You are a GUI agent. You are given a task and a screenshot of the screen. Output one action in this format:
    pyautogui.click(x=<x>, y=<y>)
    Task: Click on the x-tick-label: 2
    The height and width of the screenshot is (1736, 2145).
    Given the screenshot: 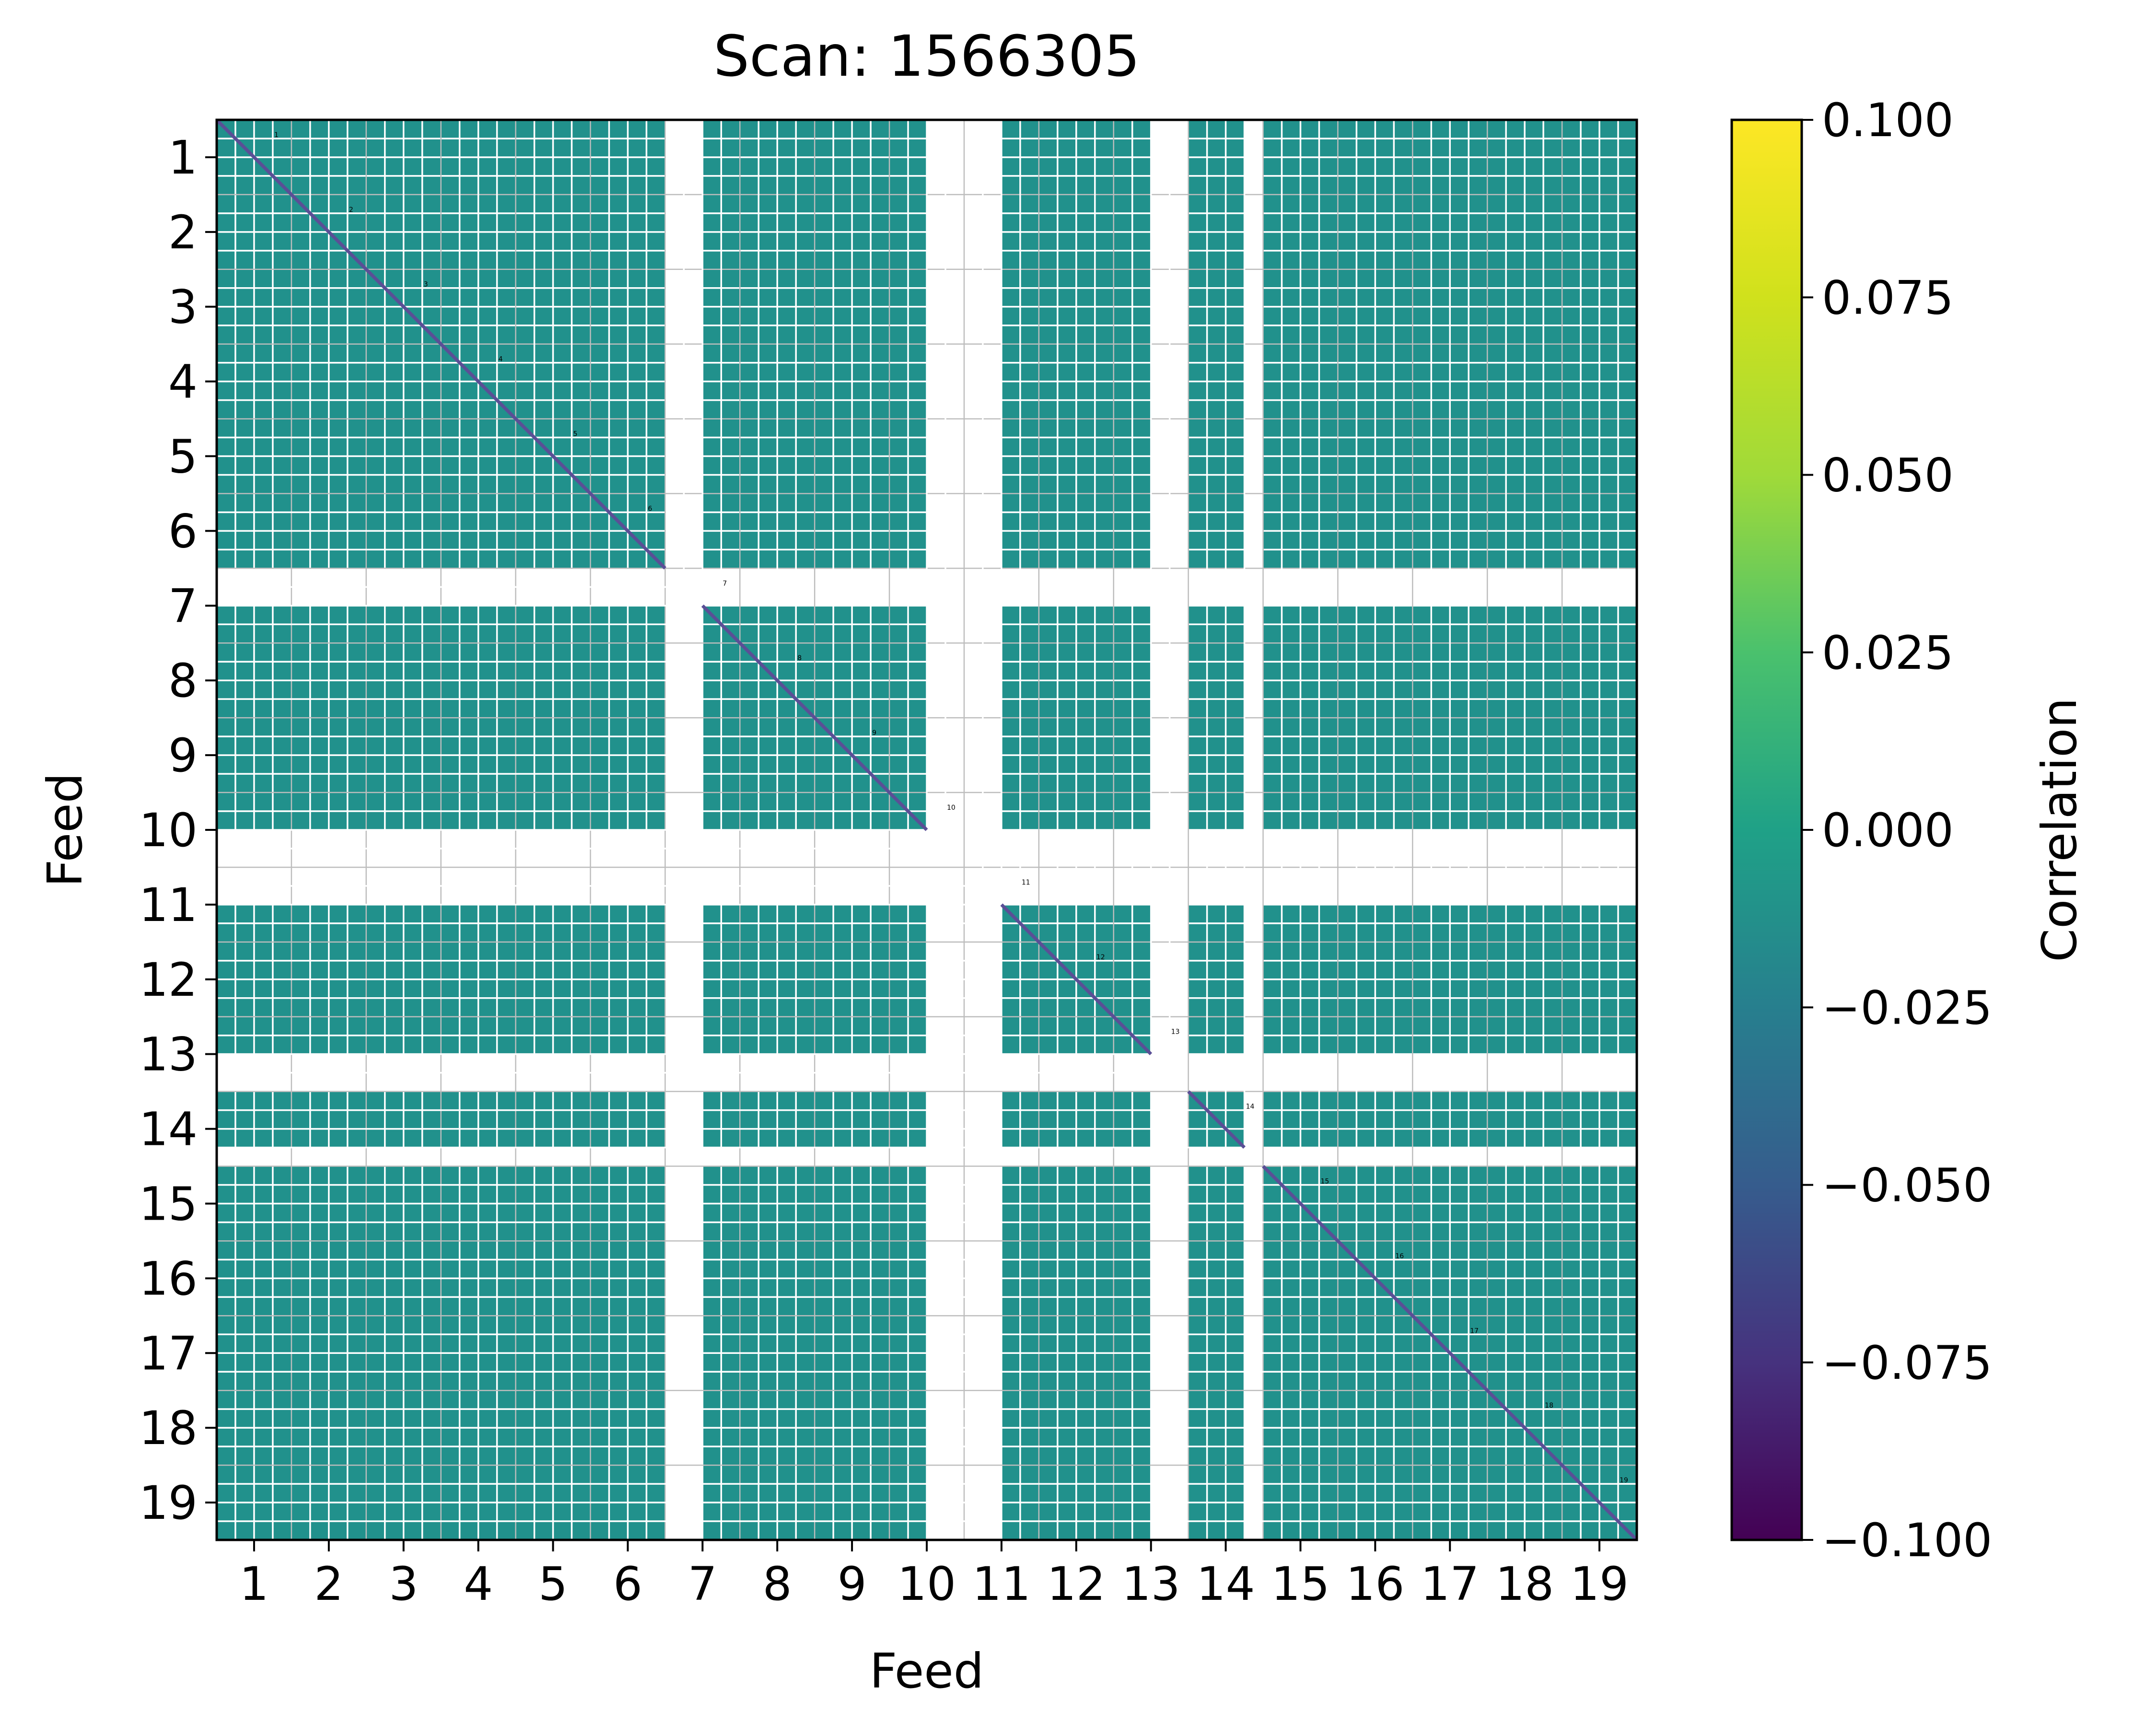 What is the action you would take?
    pyautogui.click(x=328, y=1584)
    